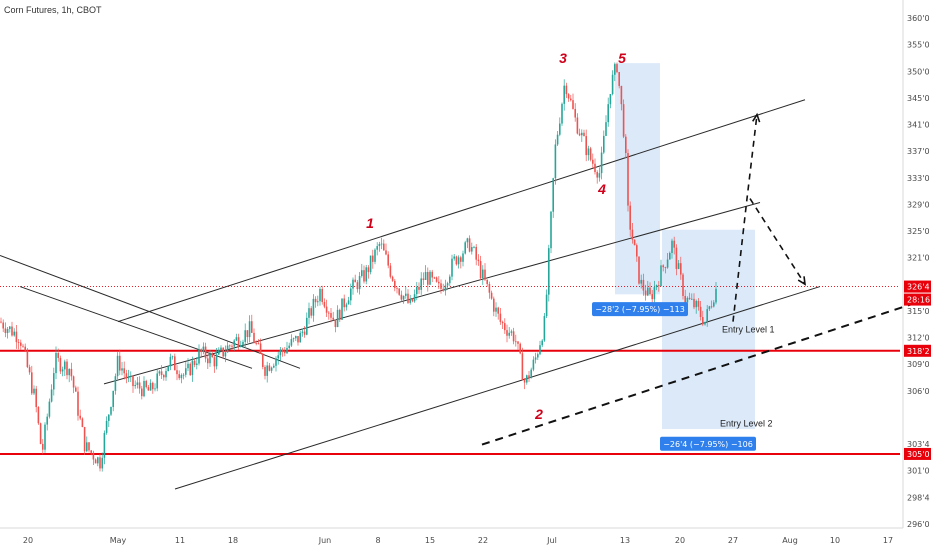 The height and width of the screenshot is (550, 932). I want to click on entry-level-label-2: Entry Level 2, so click(746, 424).